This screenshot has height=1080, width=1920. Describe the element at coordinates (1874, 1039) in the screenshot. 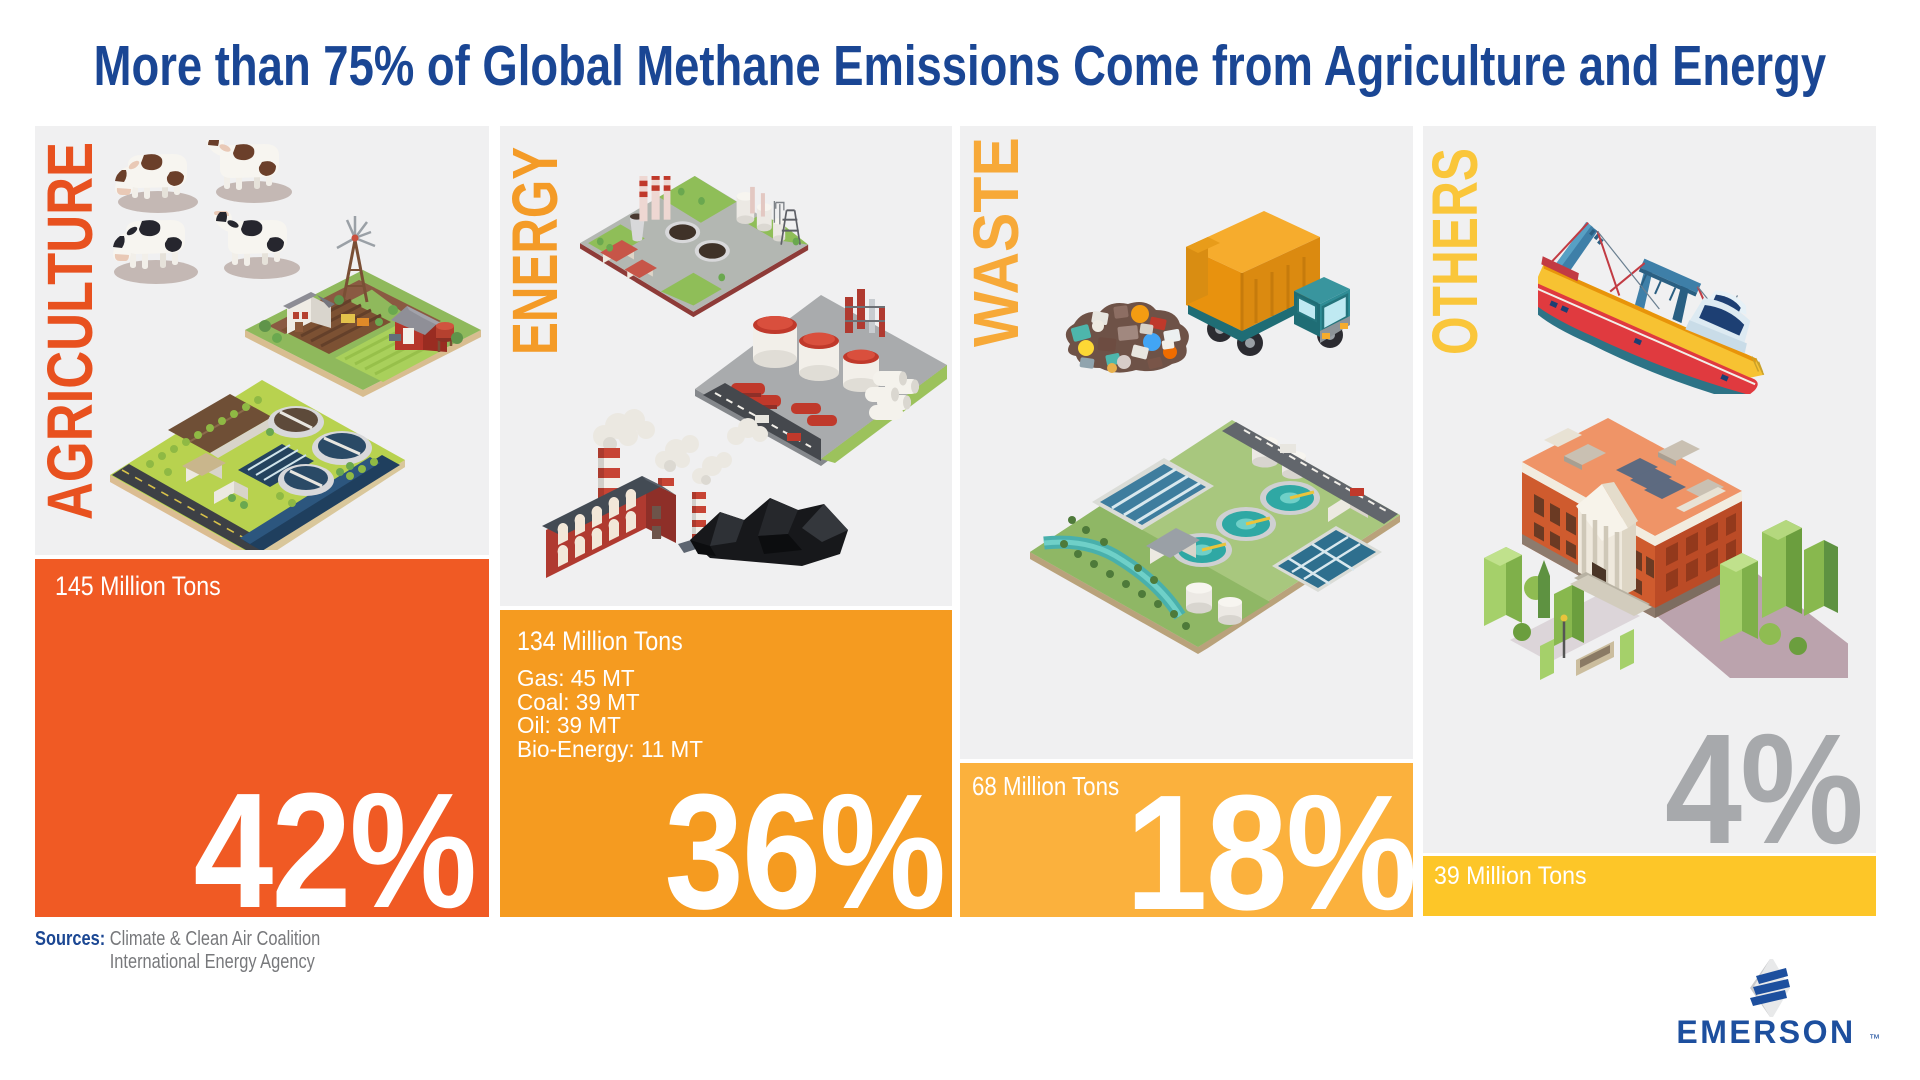

I see `svg-text: ™` at that location.